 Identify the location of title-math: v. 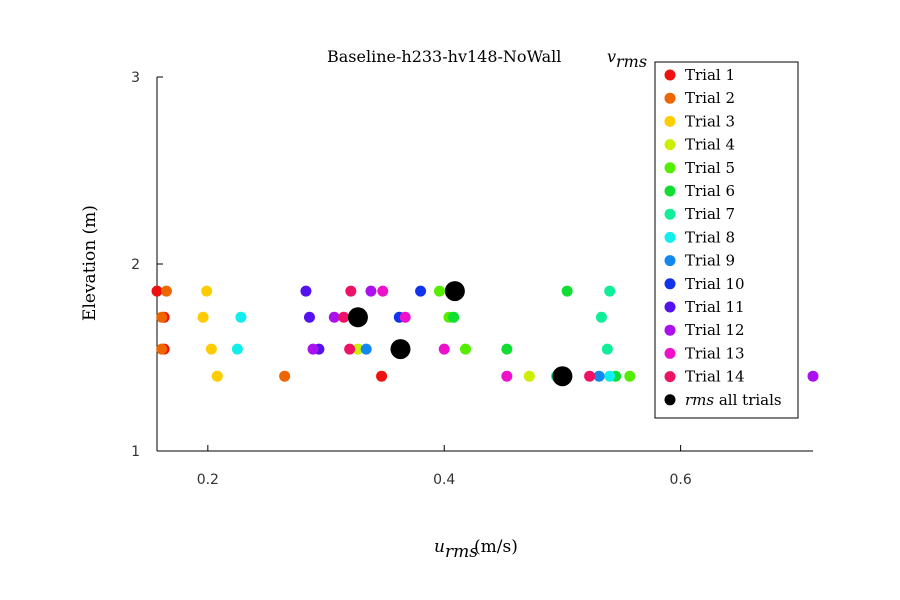
(611, 56).